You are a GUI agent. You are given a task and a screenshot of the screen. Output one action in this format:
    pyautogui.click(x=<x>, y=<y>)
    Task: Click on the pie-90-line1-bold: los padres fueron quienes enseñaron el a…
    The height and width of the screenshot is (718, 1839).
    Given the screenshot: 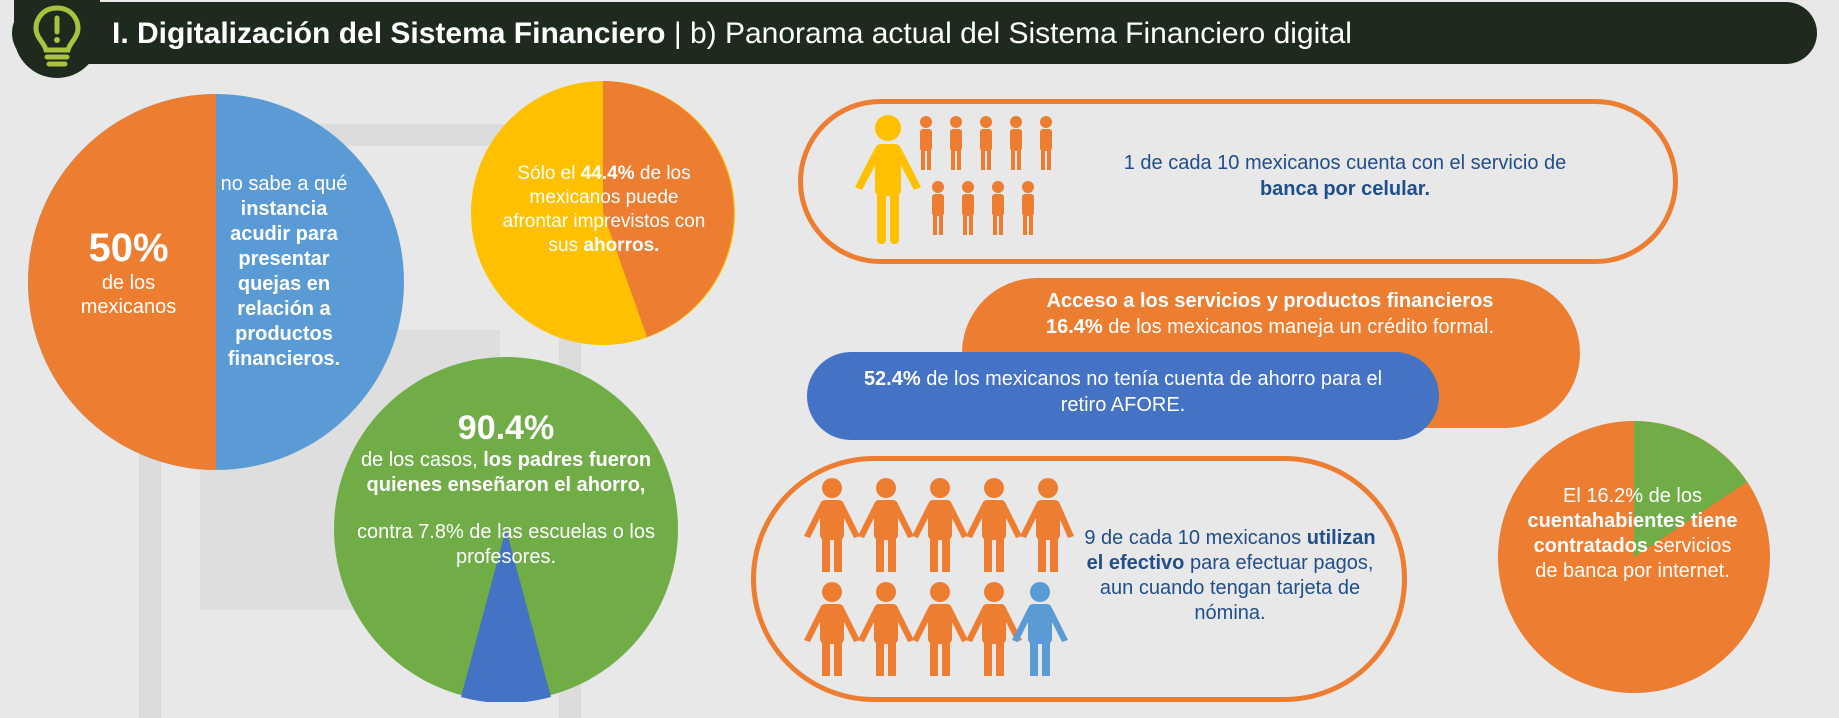 What is the action you would take?
    pyautogui.click(x=509, y=472)
    